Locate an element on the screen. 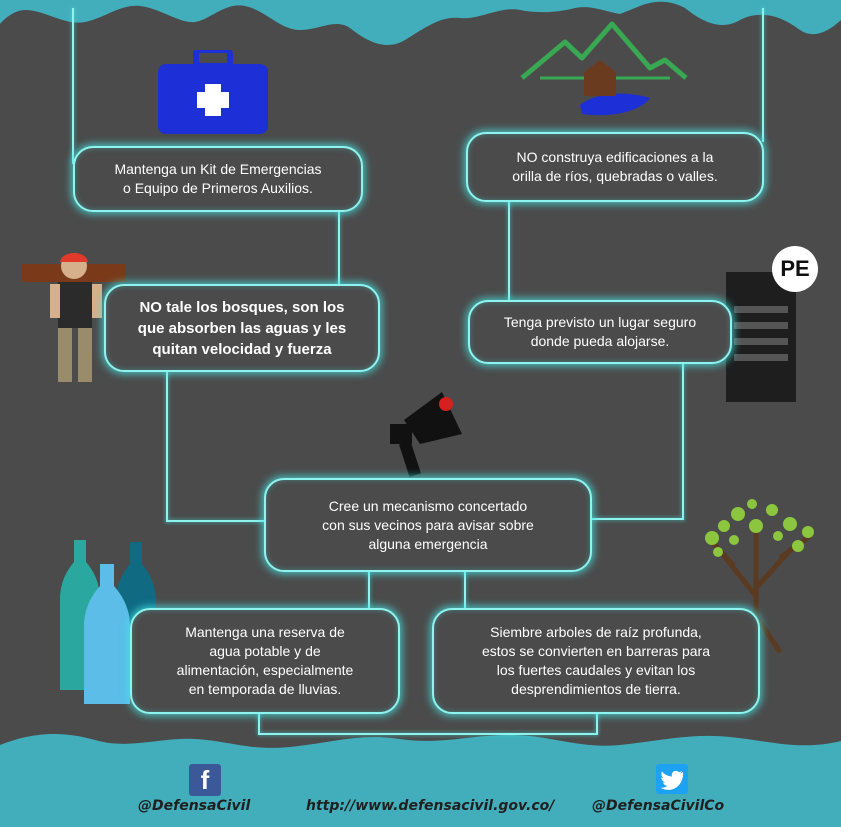  facebook-glyph: f is located at coordinates (205, 780).